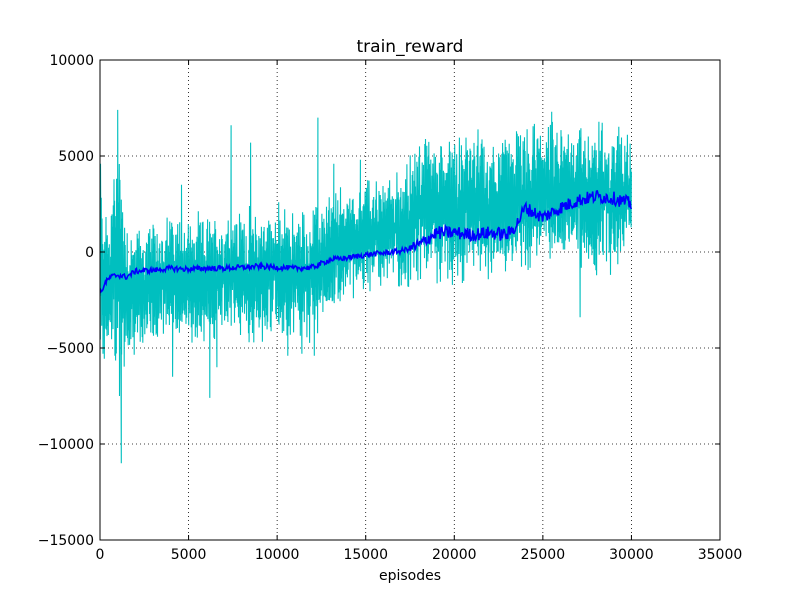  Describe the element at coordinates (189, 555) in the screenshot. I see `x-tick-label: 5000` at that location.